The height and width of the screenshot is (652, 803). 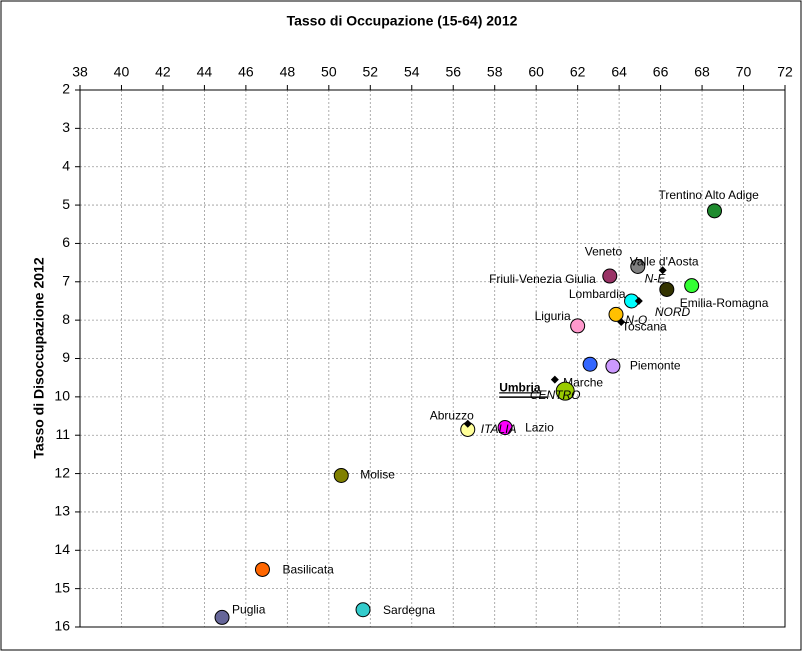 What do you see at coordinates (453, 72) in the screenshot?
I see `x-tick-label: 56` at bounding box center [453, 72].